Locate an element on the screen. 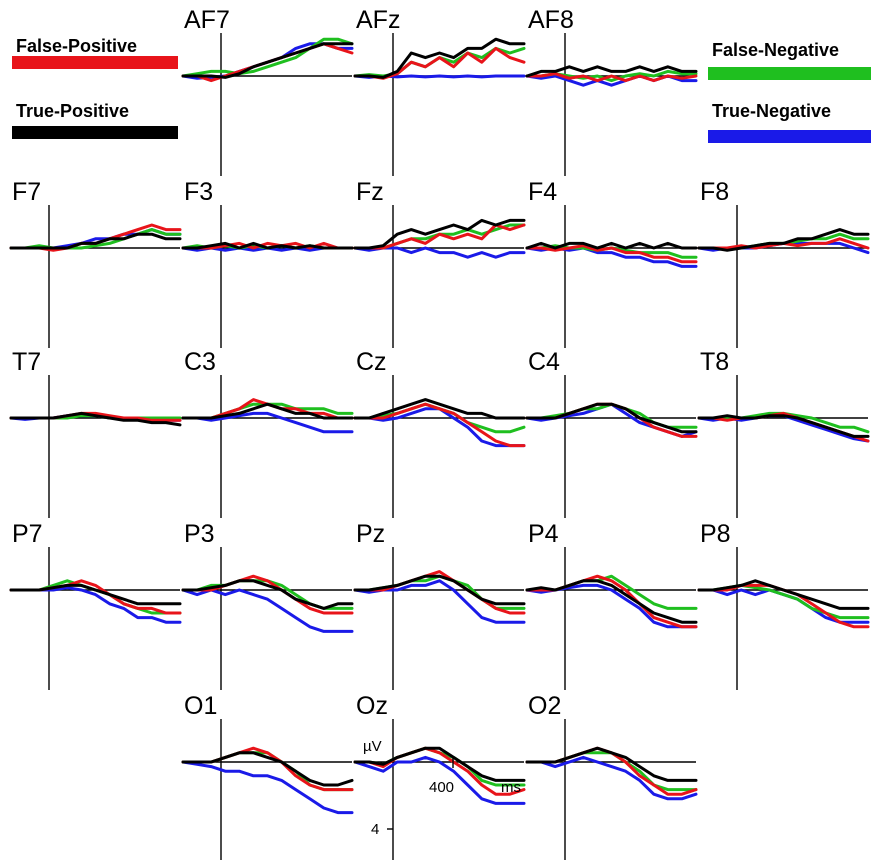  waveform-af7-false-negative is located at coordinates (267, 57).